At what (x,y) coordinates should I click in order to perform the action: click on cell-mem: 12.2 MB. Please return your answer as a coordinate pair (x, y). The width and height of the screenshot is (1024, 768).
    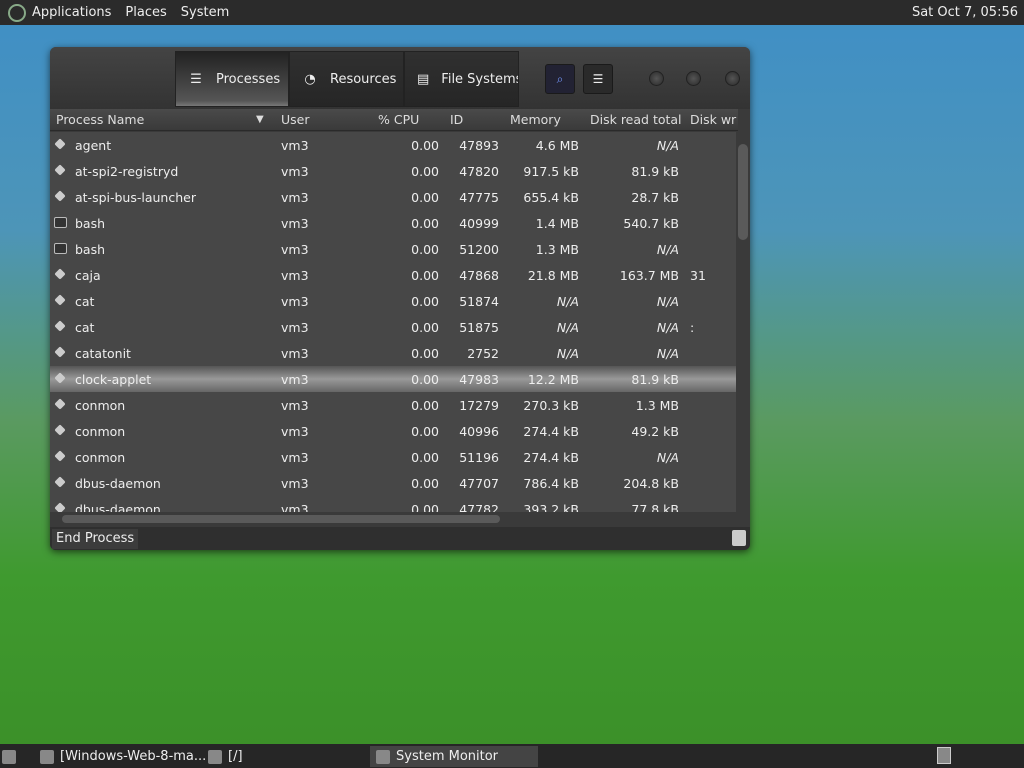
    Looking at the image, I should click on (553, 379).